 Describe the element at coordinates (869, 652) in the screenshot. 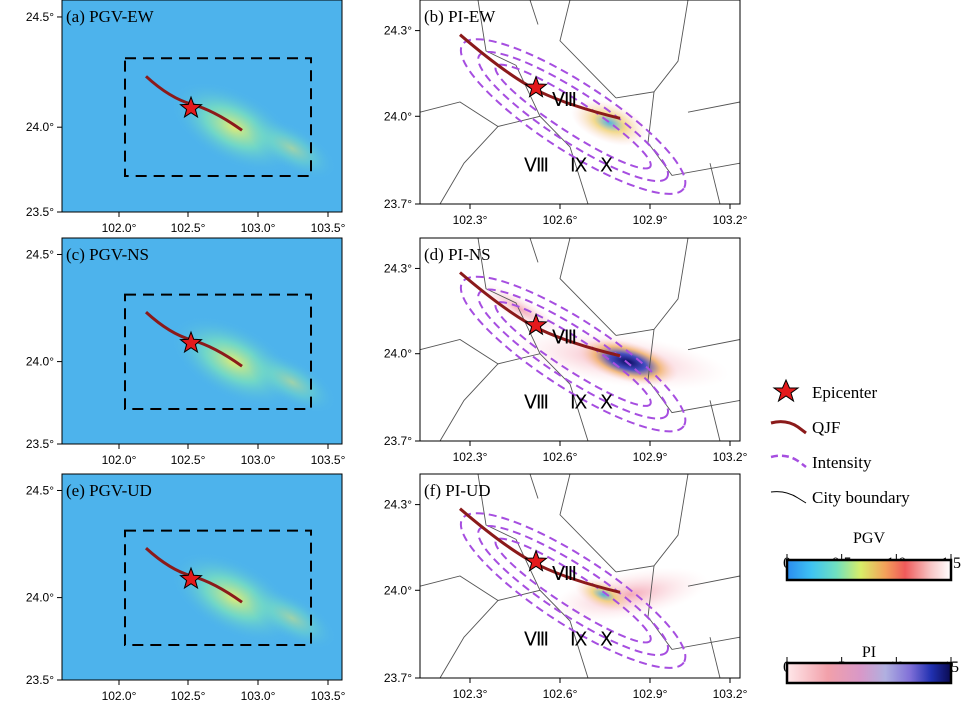

I see `colorbar-title: PI` at that location.